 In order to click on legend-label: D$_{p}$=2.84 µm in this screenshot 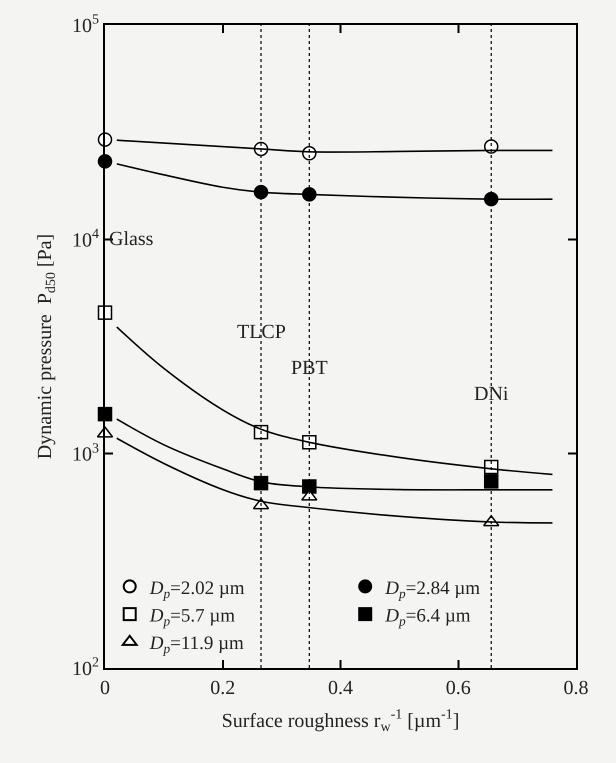, I will do `click(432, 589)`.